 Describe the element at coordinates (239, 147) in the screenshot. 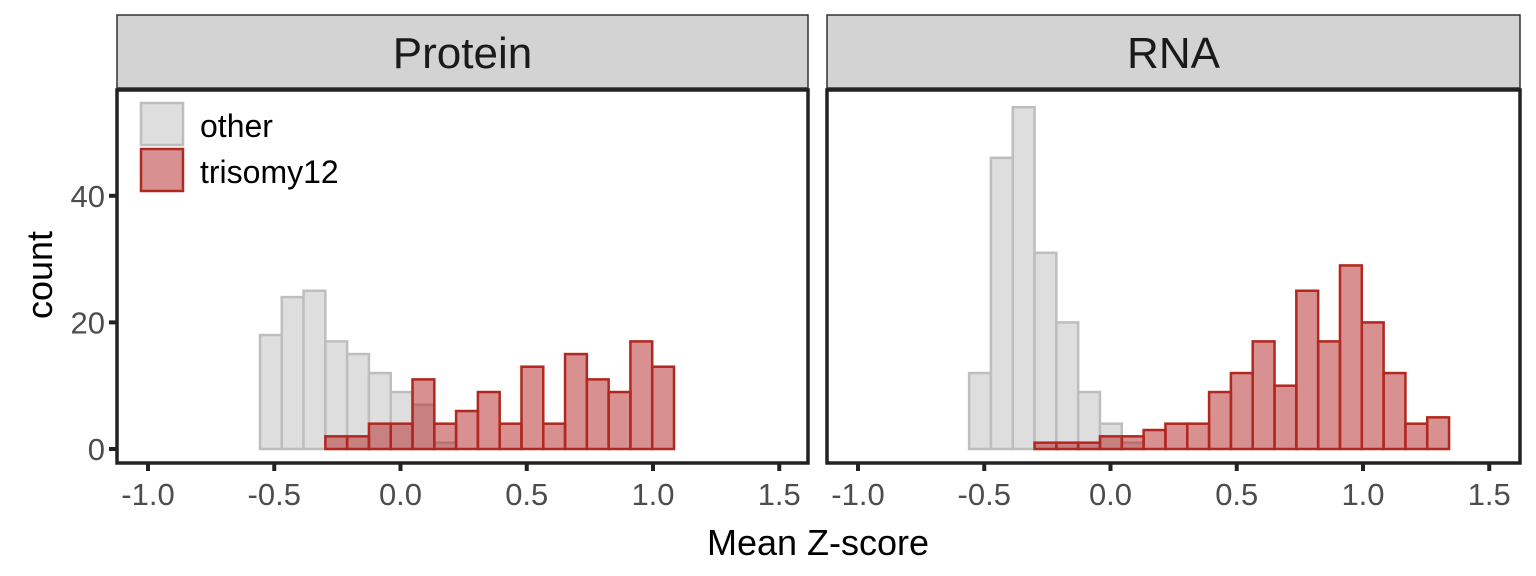

I see `legend: other trisomy12` at that location.